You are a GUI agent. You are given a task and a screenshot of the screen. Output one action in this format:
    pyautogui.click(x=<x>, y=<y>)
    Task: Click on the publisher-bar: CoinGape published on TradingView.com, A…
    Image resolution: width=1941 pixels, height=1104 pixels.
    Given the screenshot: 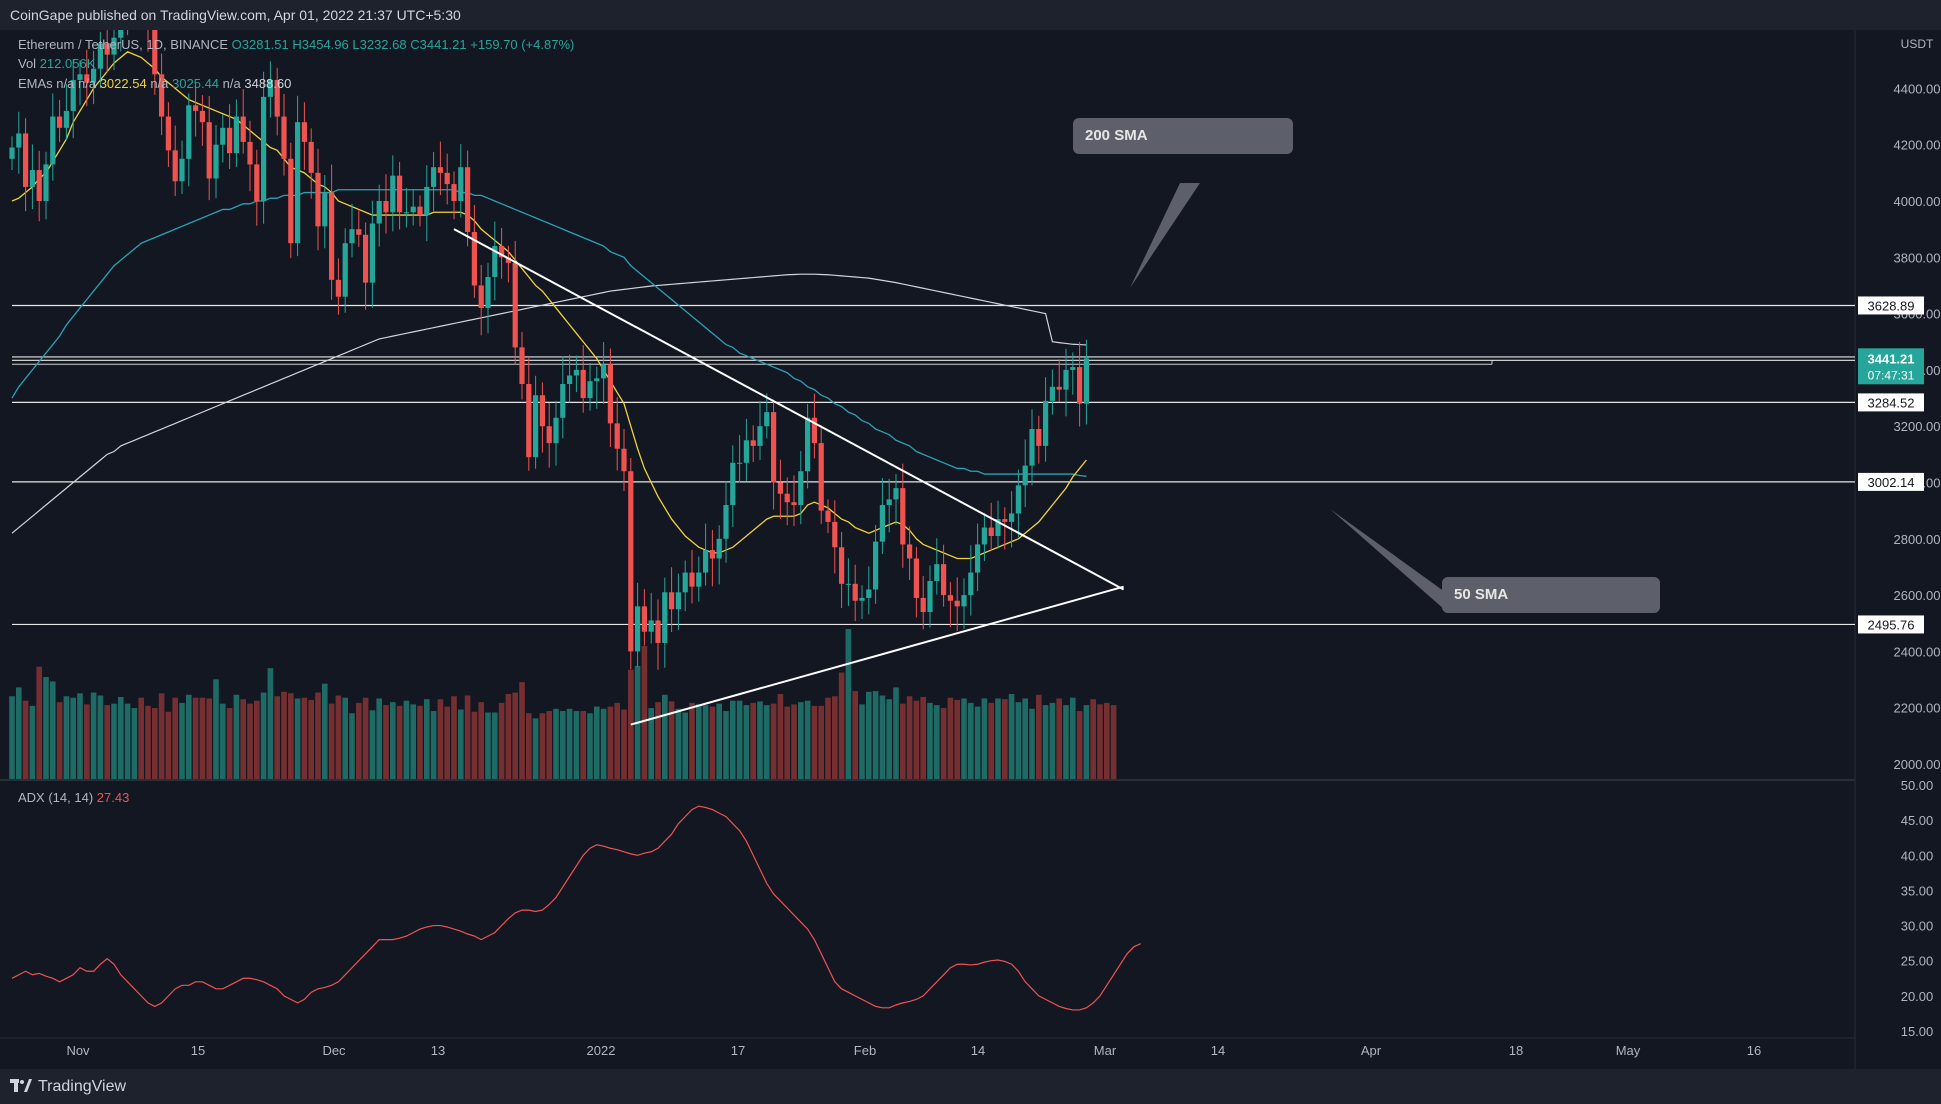 What is the action you would take?
    pyautogui.click(x=970, y=15)
    